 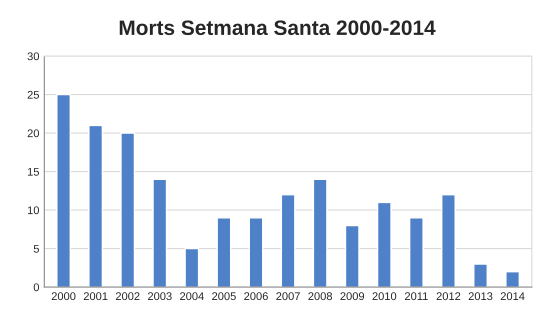 I want to click on x-tick-label: 2004, so click(x=192, y=296).